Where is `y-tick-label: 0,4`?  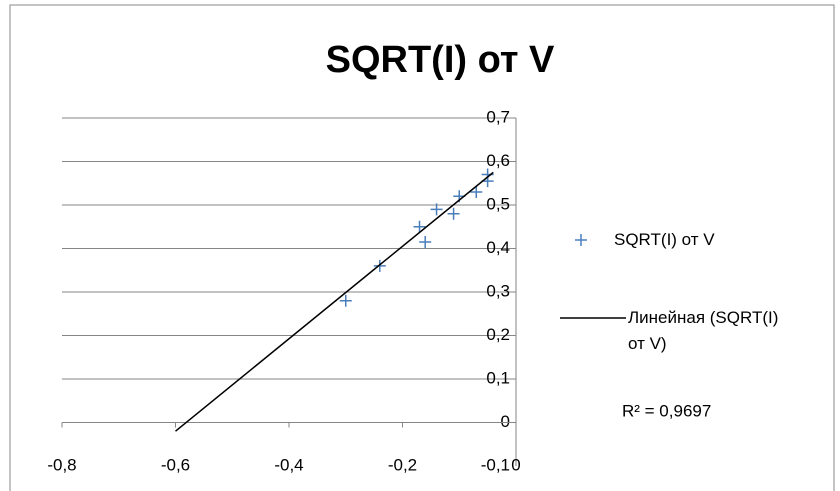 y-tick-label: 0,4 is located at coordinates (498, 247).